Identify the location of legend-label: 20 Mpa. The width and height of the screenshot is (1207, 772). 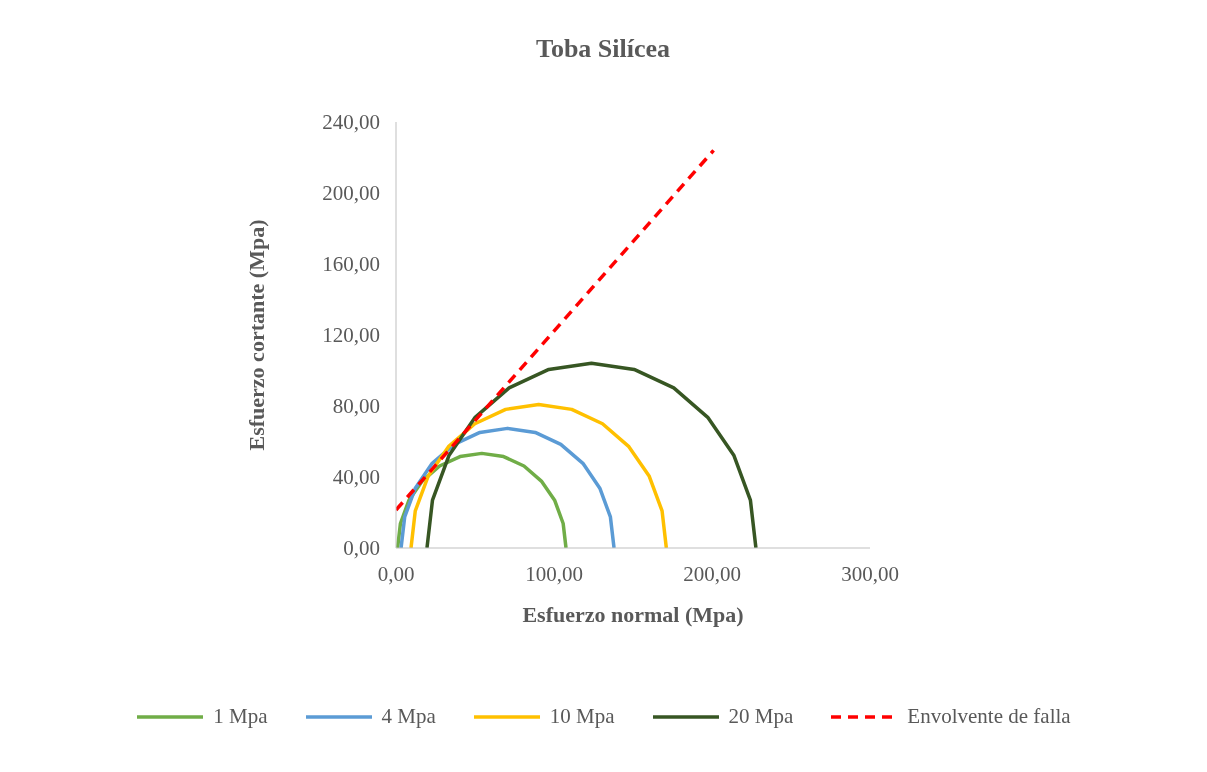
(761, 716).